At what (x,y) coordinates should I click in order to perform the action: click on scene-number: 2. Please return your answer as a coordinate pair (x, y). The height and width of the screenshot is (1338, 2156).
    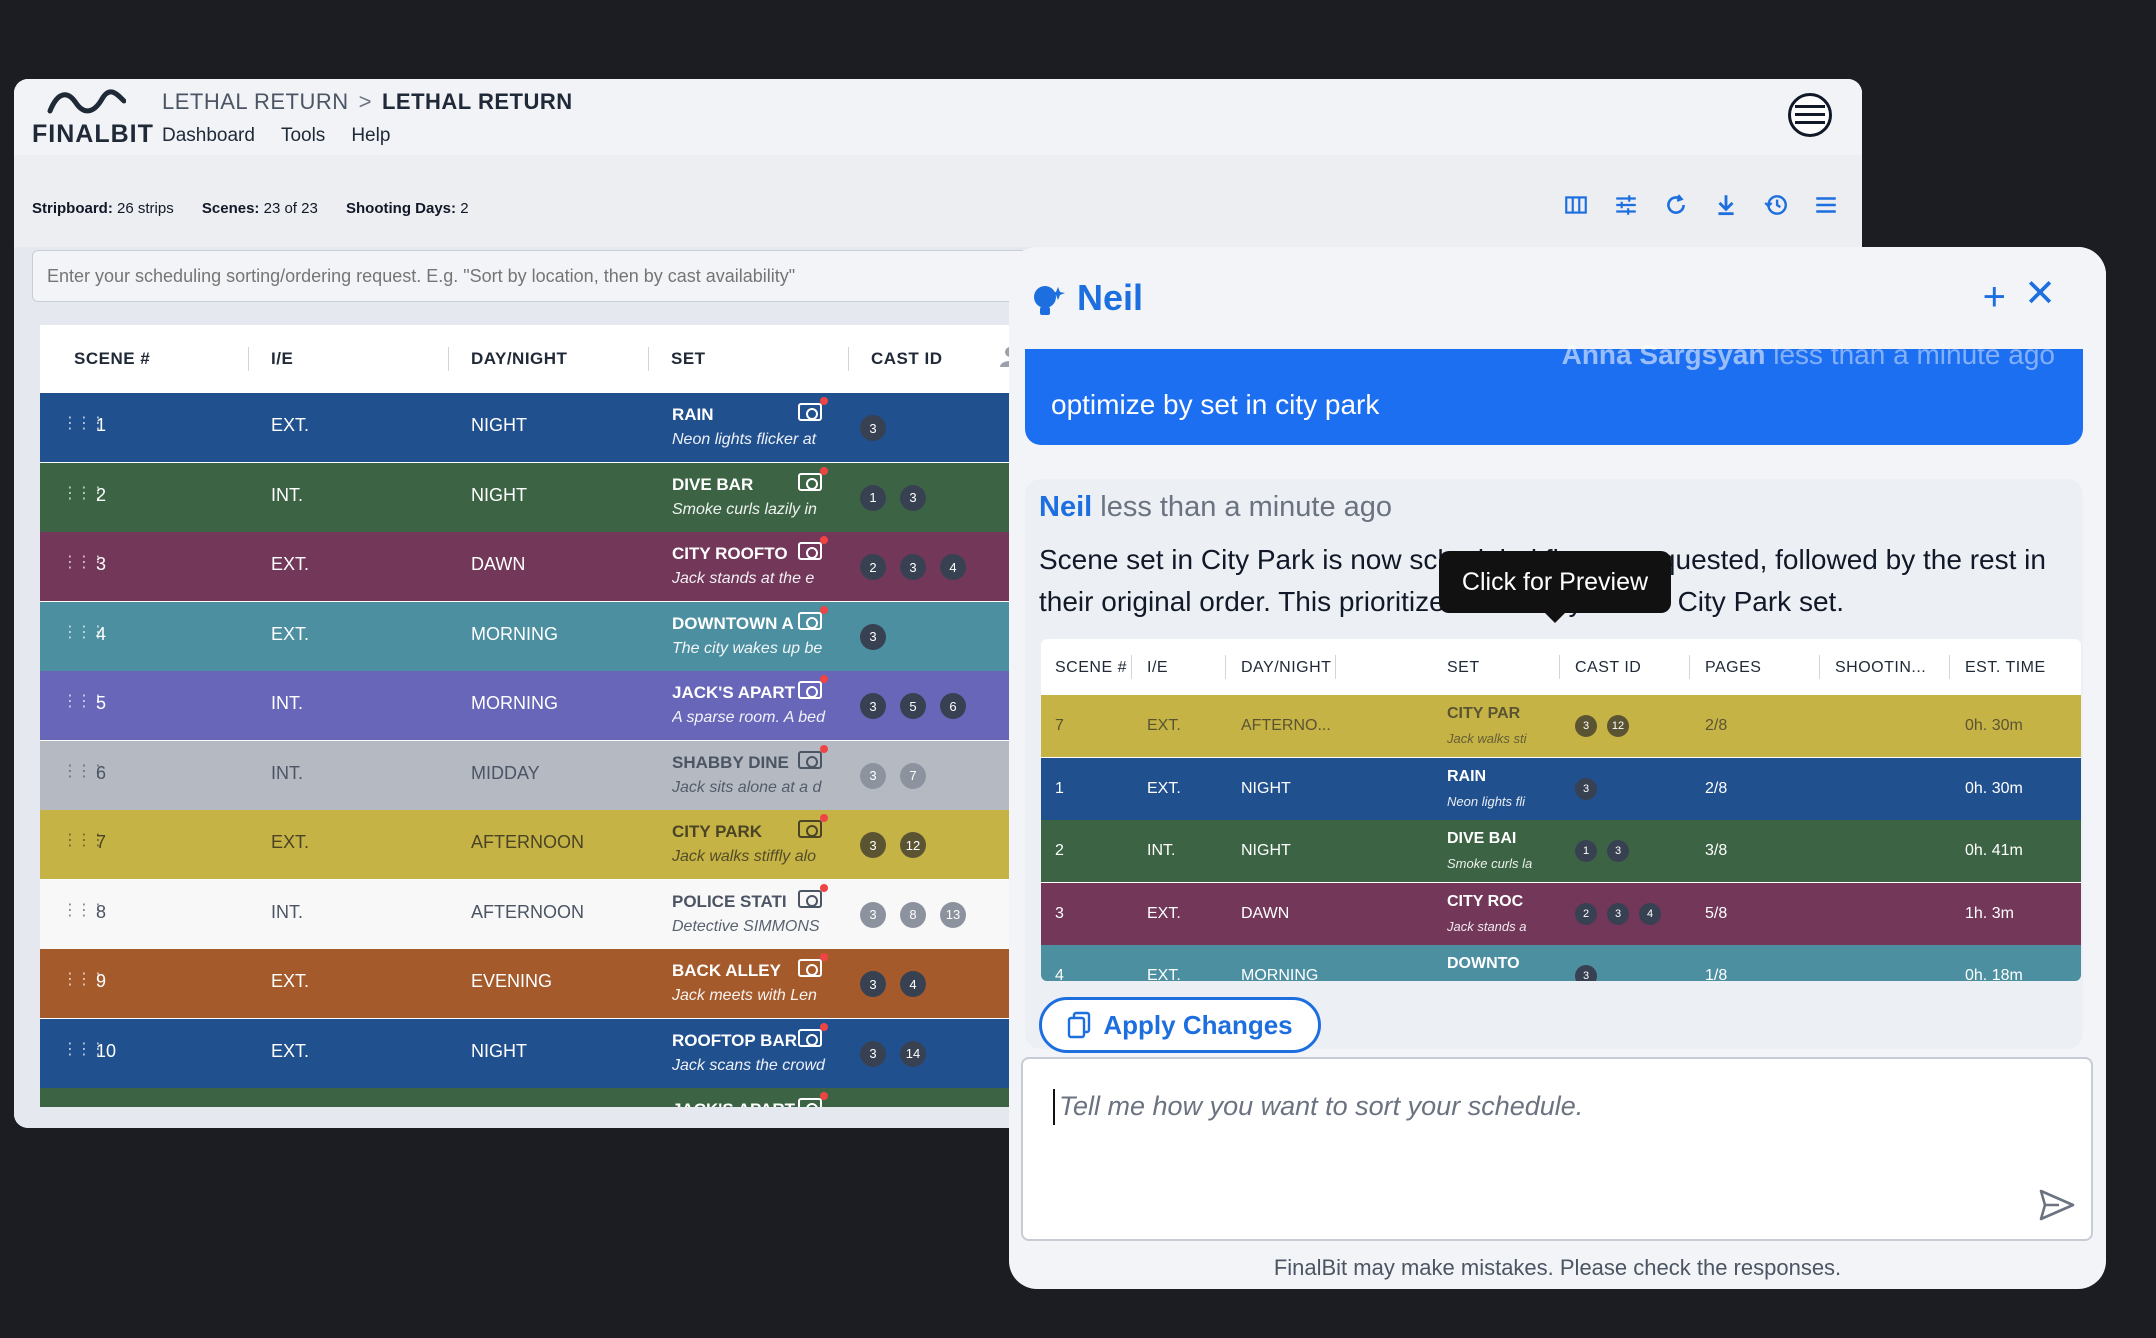
    Looking at the image, I should click on (101, 494).